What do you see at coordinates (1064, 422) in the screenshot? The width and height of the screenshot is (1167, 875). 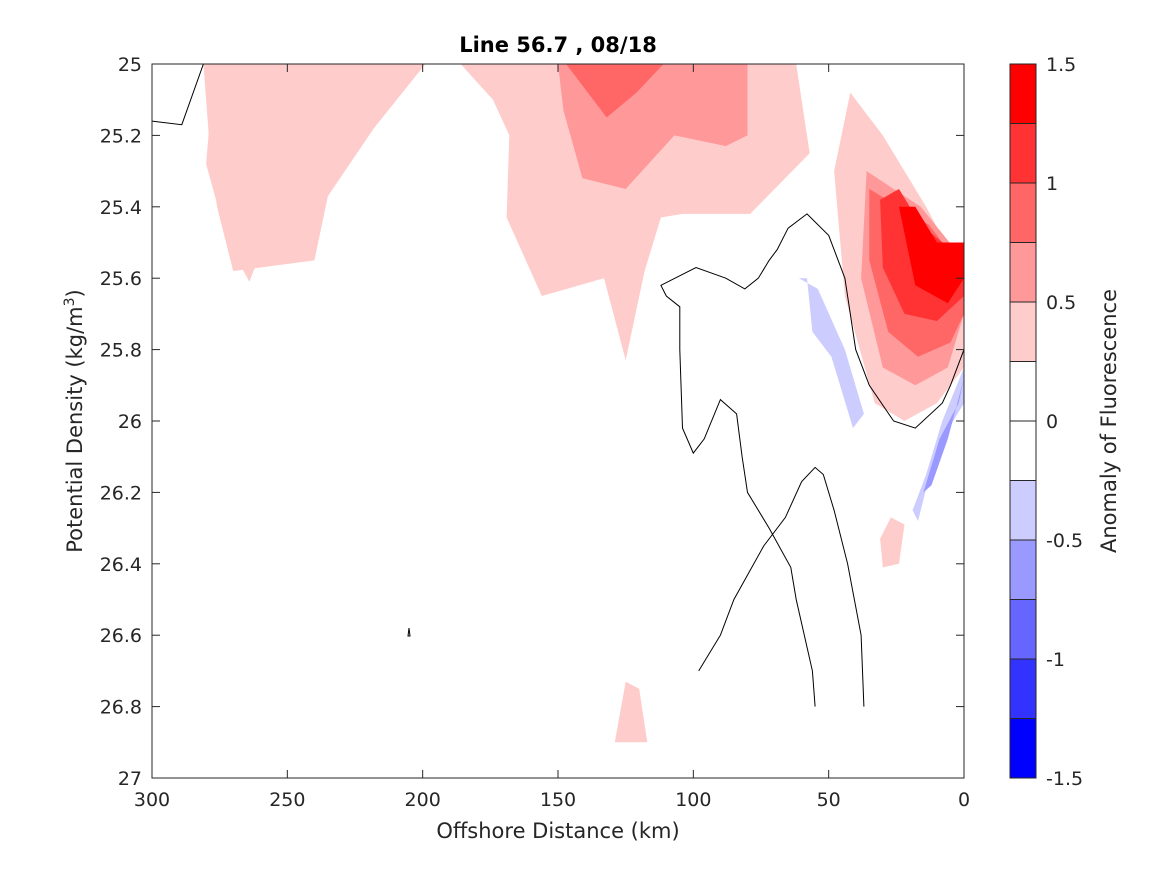 I see `colorbar-ticks: 1.5 1 0.5 0 -0.5 -1 -1.5` at bounding box center [1064, 422].